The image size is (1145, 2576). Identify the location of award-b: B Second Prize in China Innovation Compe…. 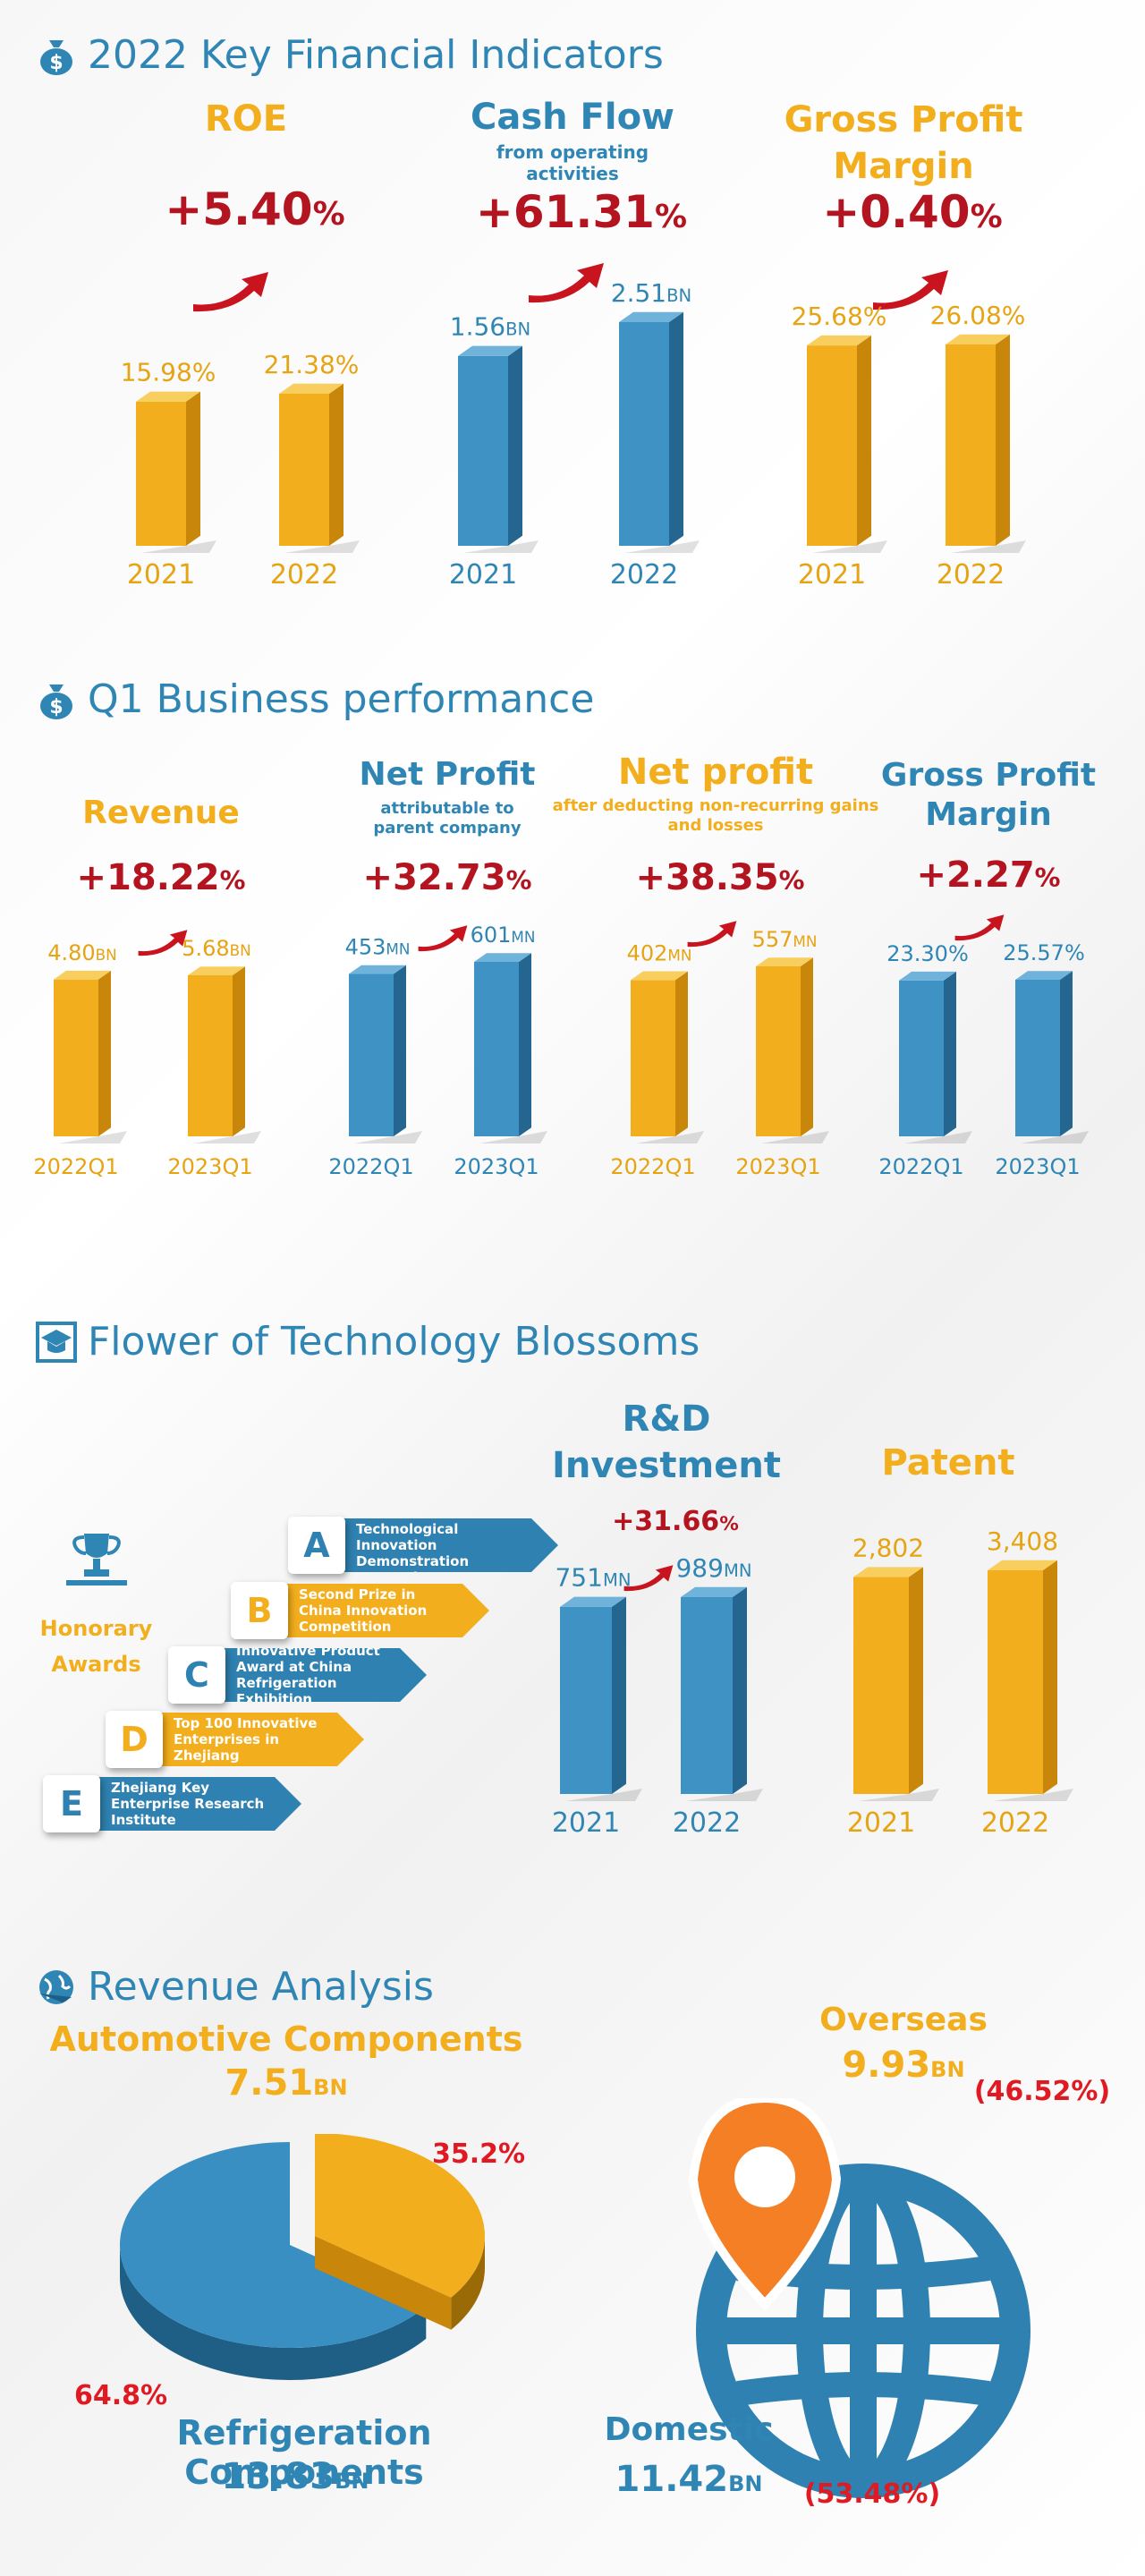
(360, 1610).